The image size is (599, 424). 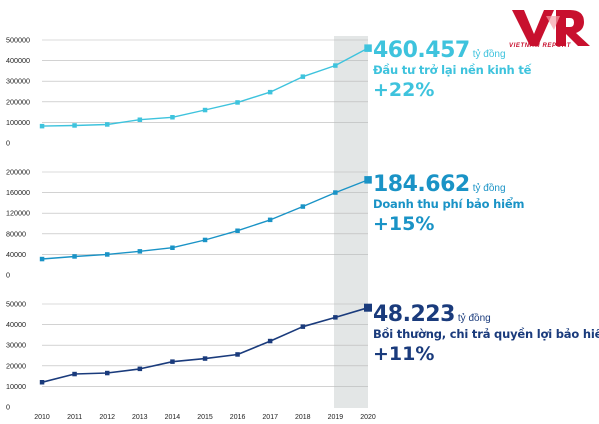 I want to click on y-tick-label: 100000, so click(x=18, y=122).